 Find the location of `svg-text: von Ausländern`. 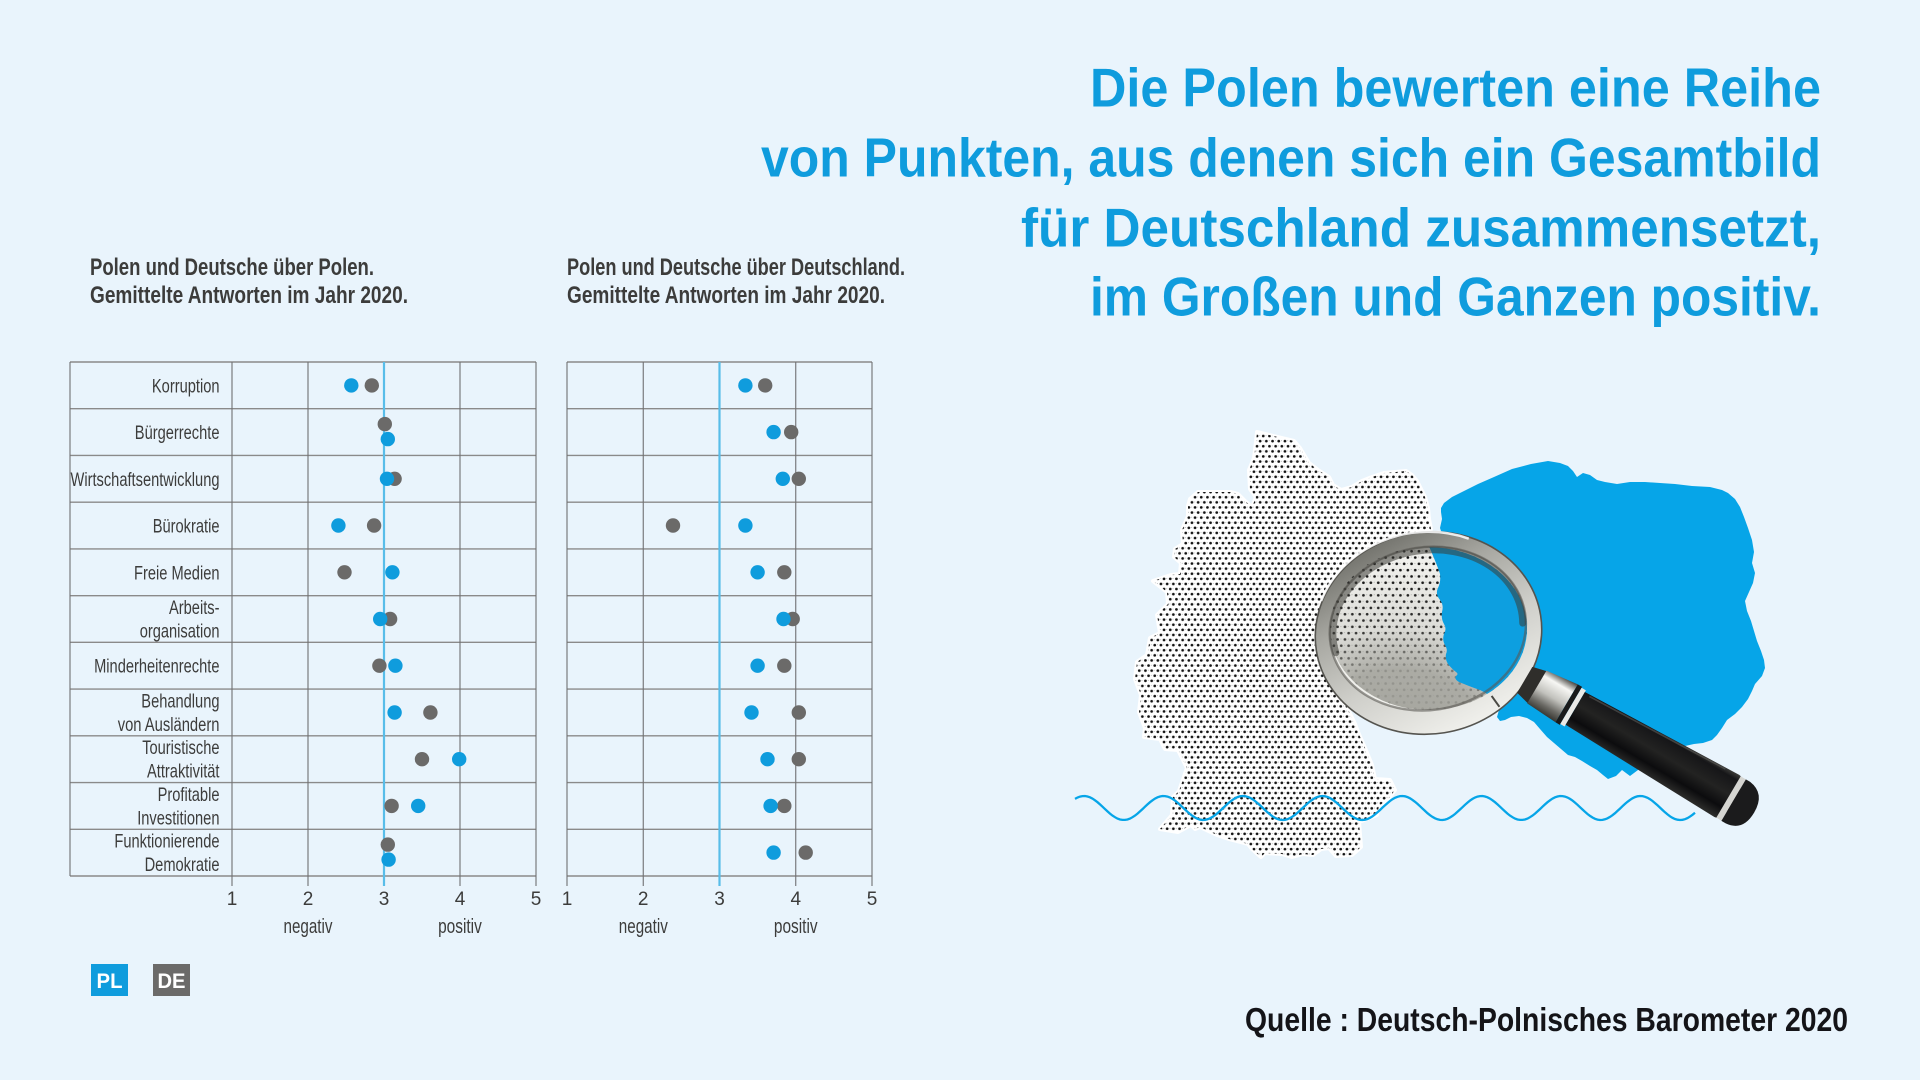

svg-text: von Ausländern is located at coordinates (169, 725).